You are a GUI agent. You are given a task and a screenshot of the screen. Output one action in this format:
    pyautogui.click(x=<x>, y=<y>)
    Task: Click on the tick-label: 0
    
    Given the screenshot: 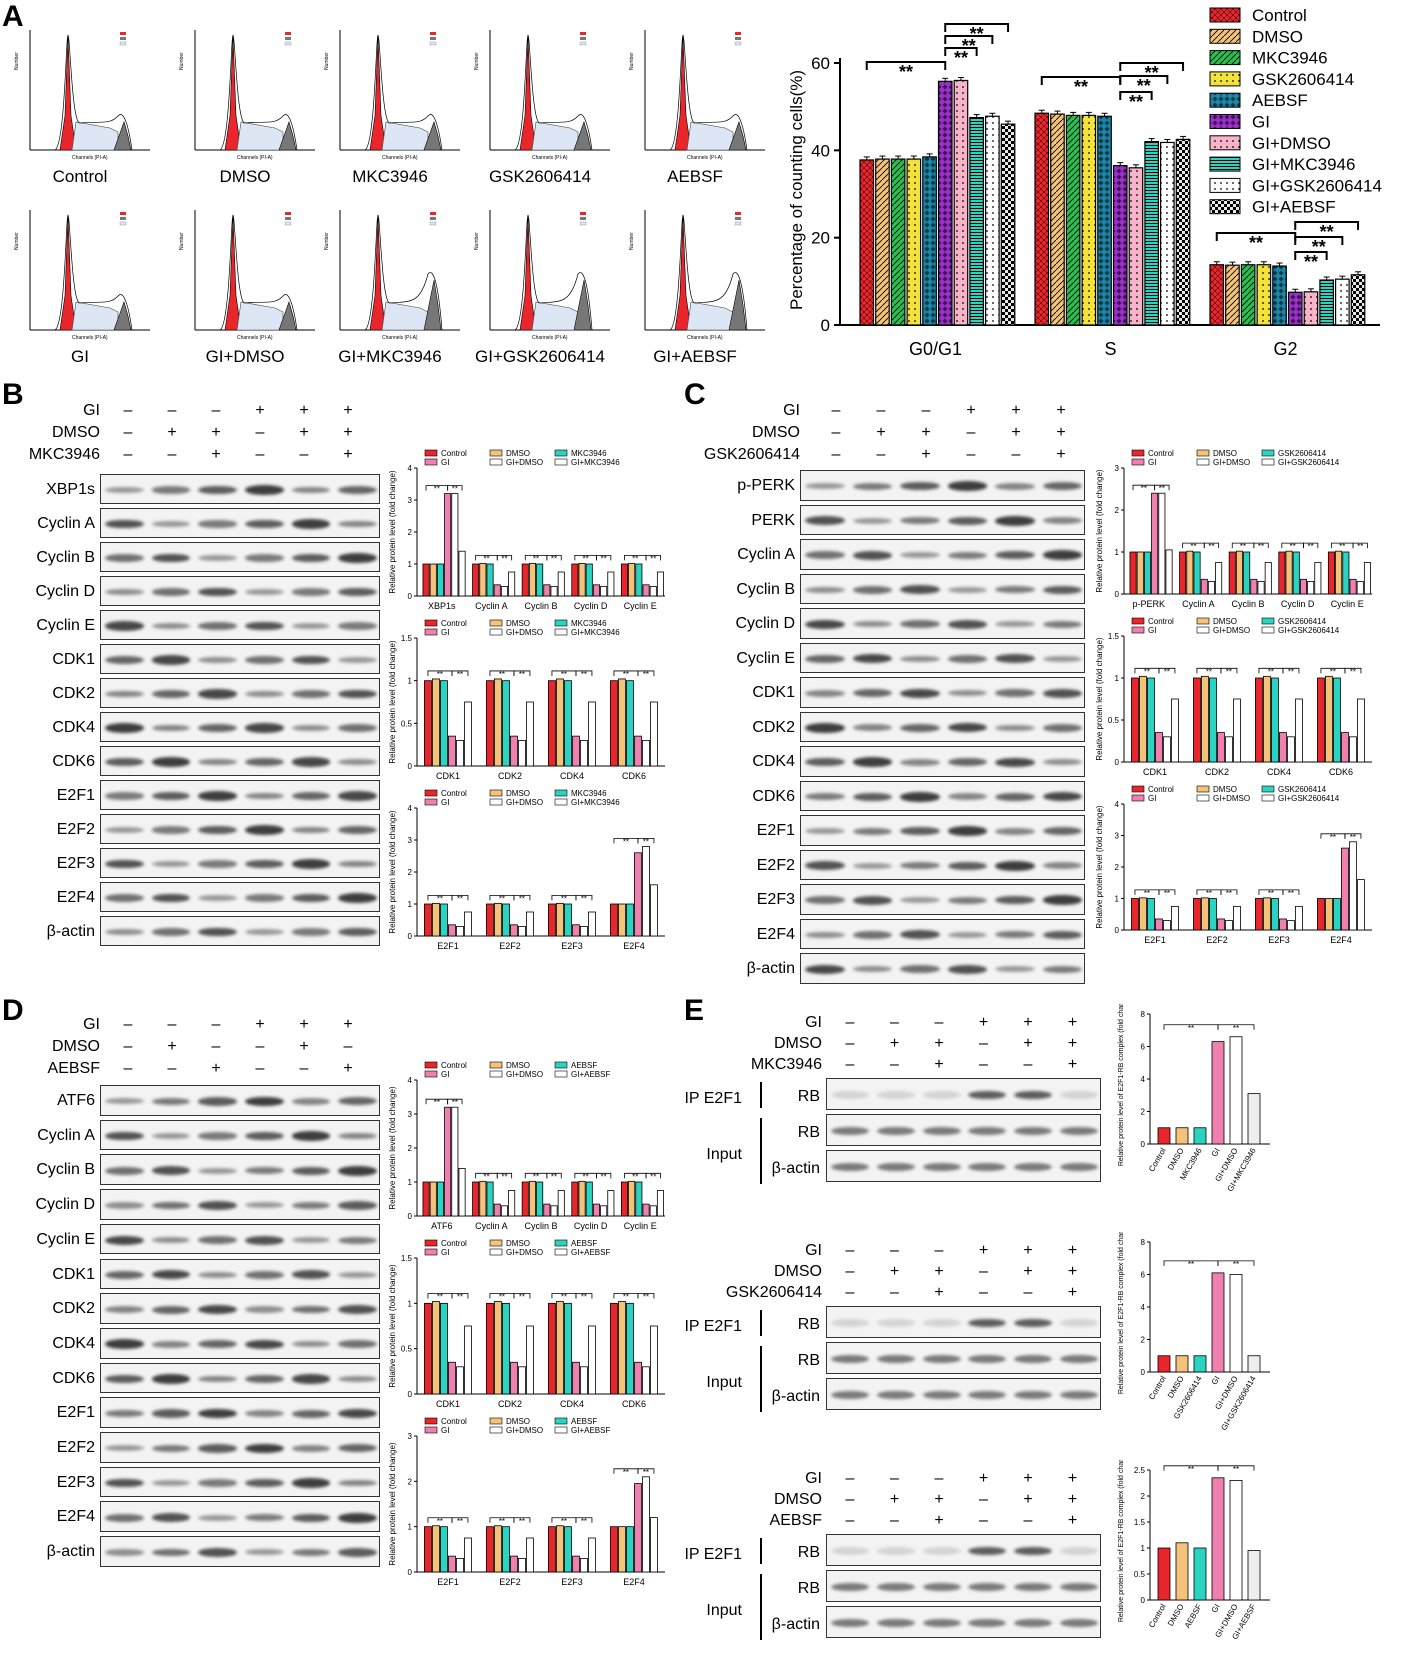 What is the action you would take?
    pyautogui.click(x=410, y=1394)
    